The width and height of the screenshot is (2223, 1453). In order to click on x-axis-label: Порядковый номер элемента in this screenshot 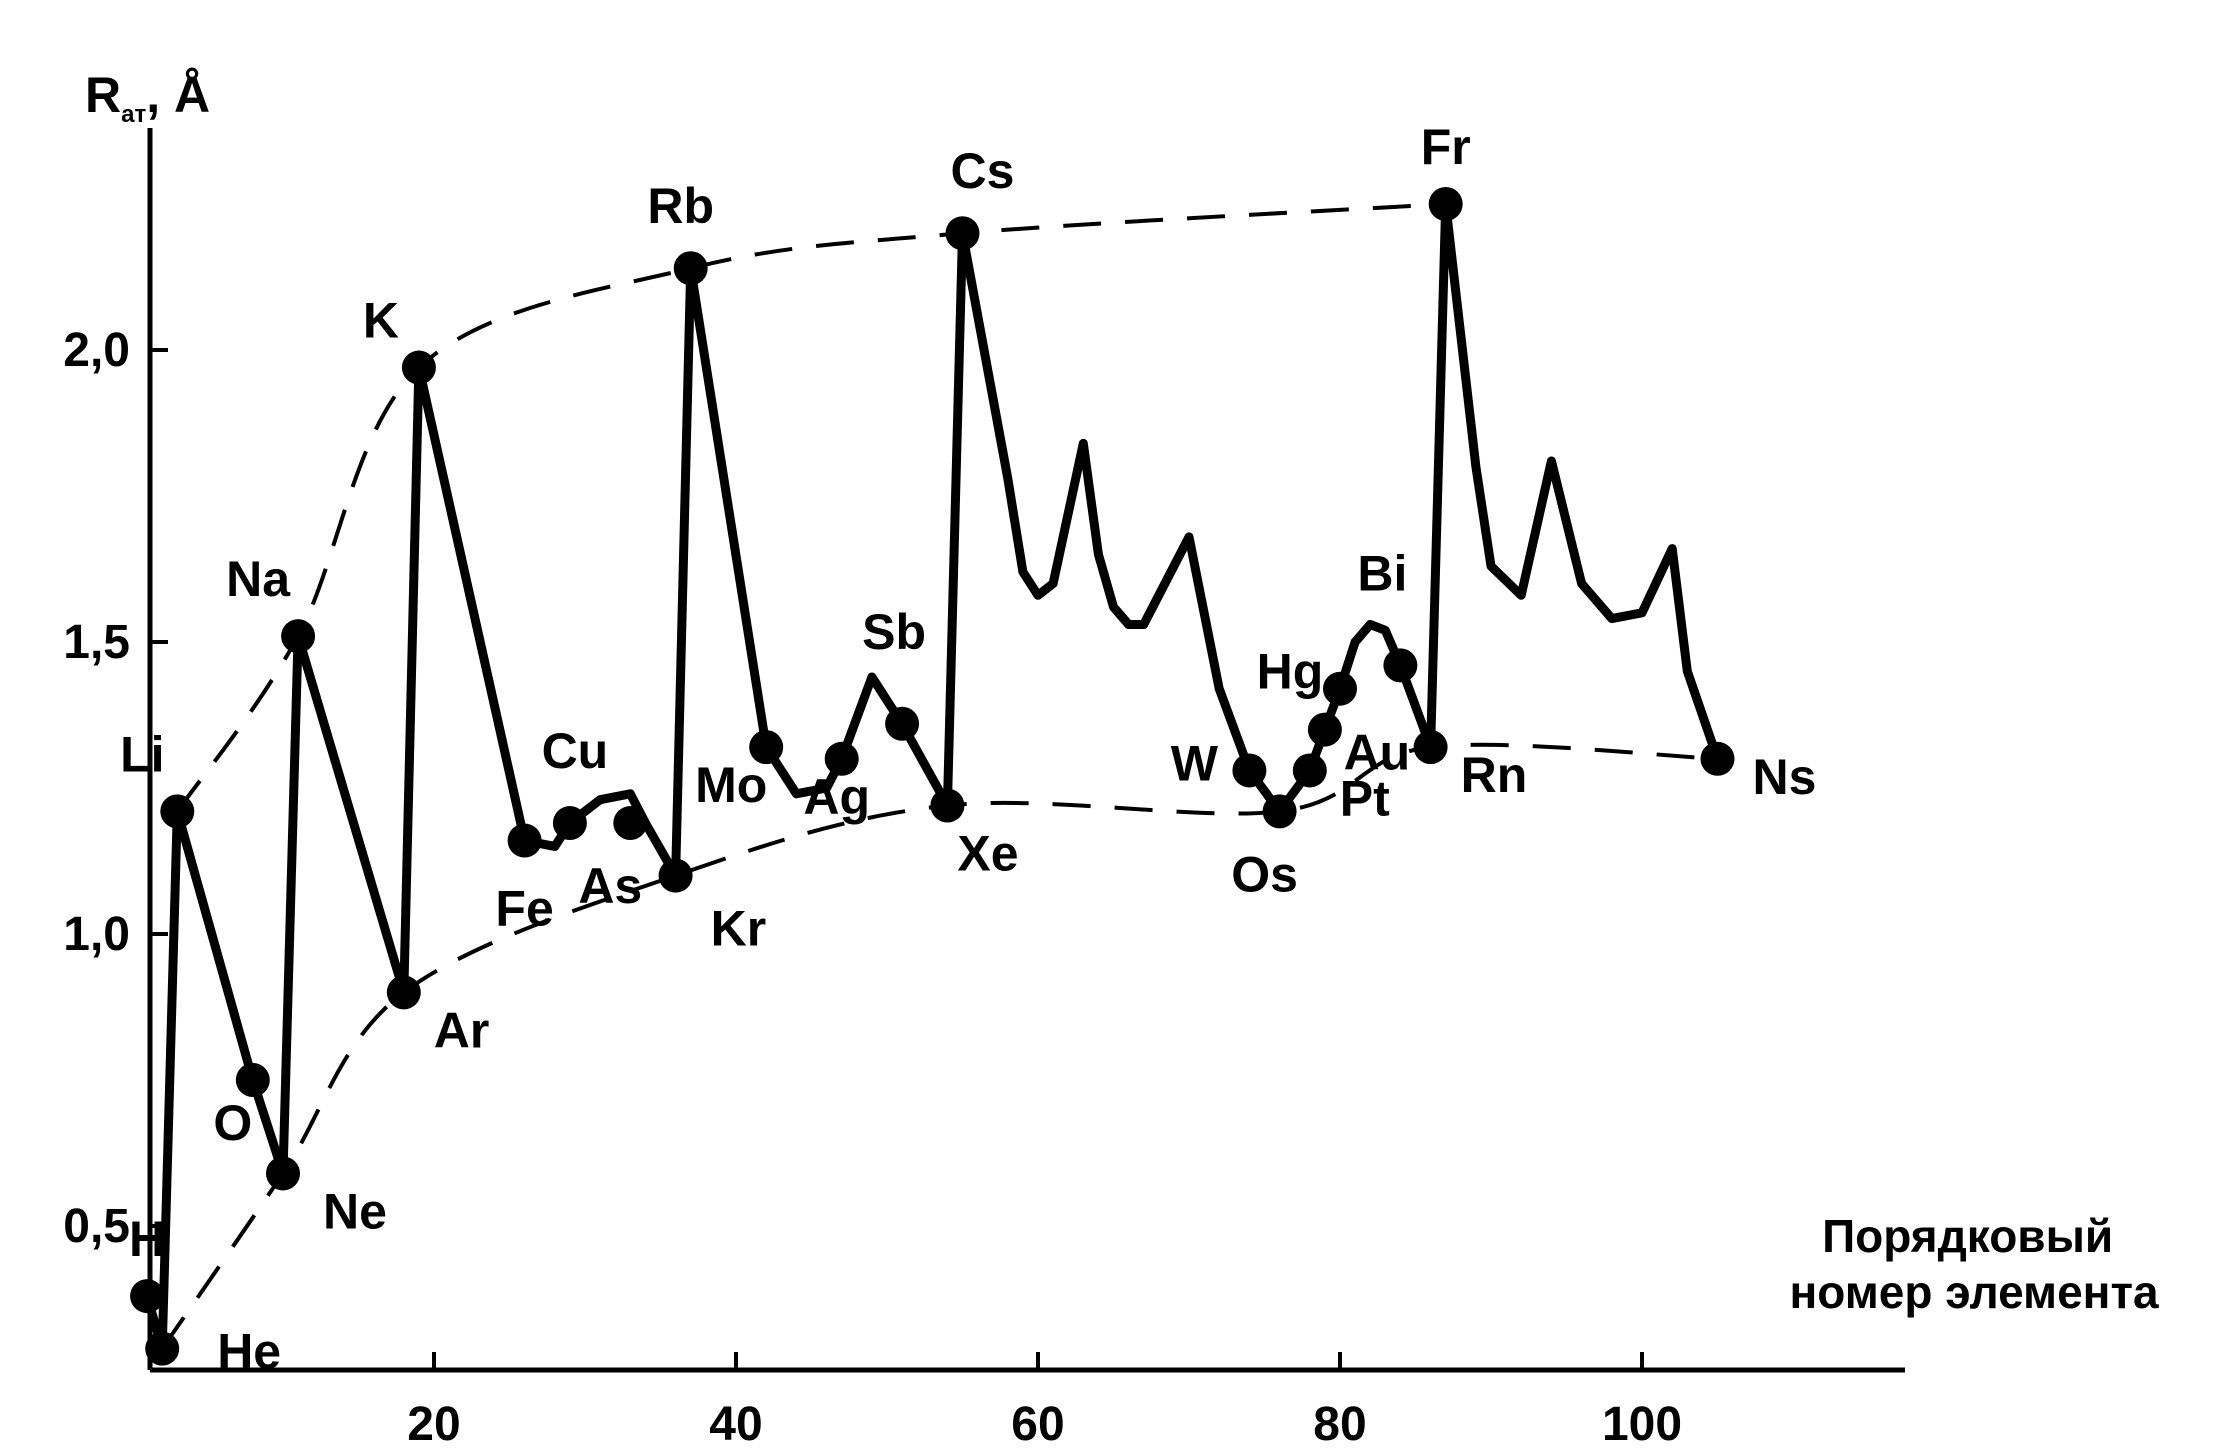, I will do `click(1974, 1264)`.